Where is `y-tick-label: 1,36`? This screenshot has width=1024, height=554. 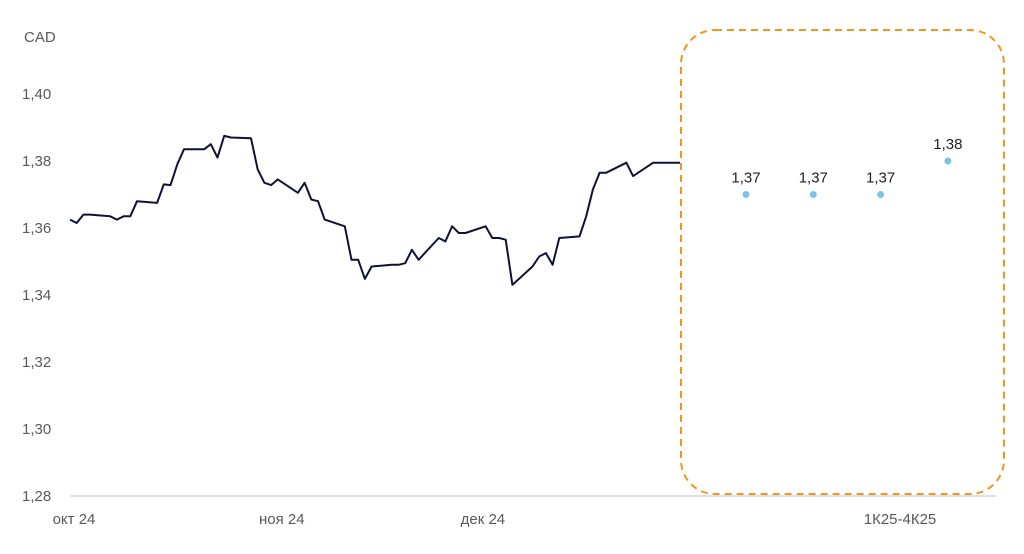 y-tick-label: 1,36 is located at coordinates (36, 228).